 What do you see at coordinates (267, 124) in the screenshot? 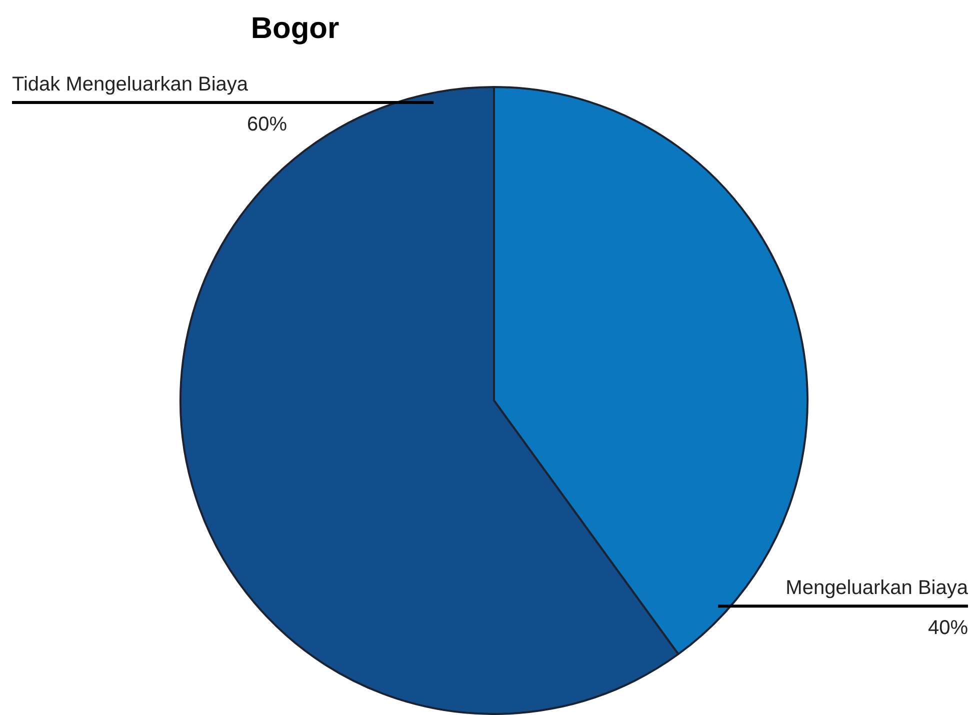
I see `data-label: 60%` at bounding box center [267, 124].